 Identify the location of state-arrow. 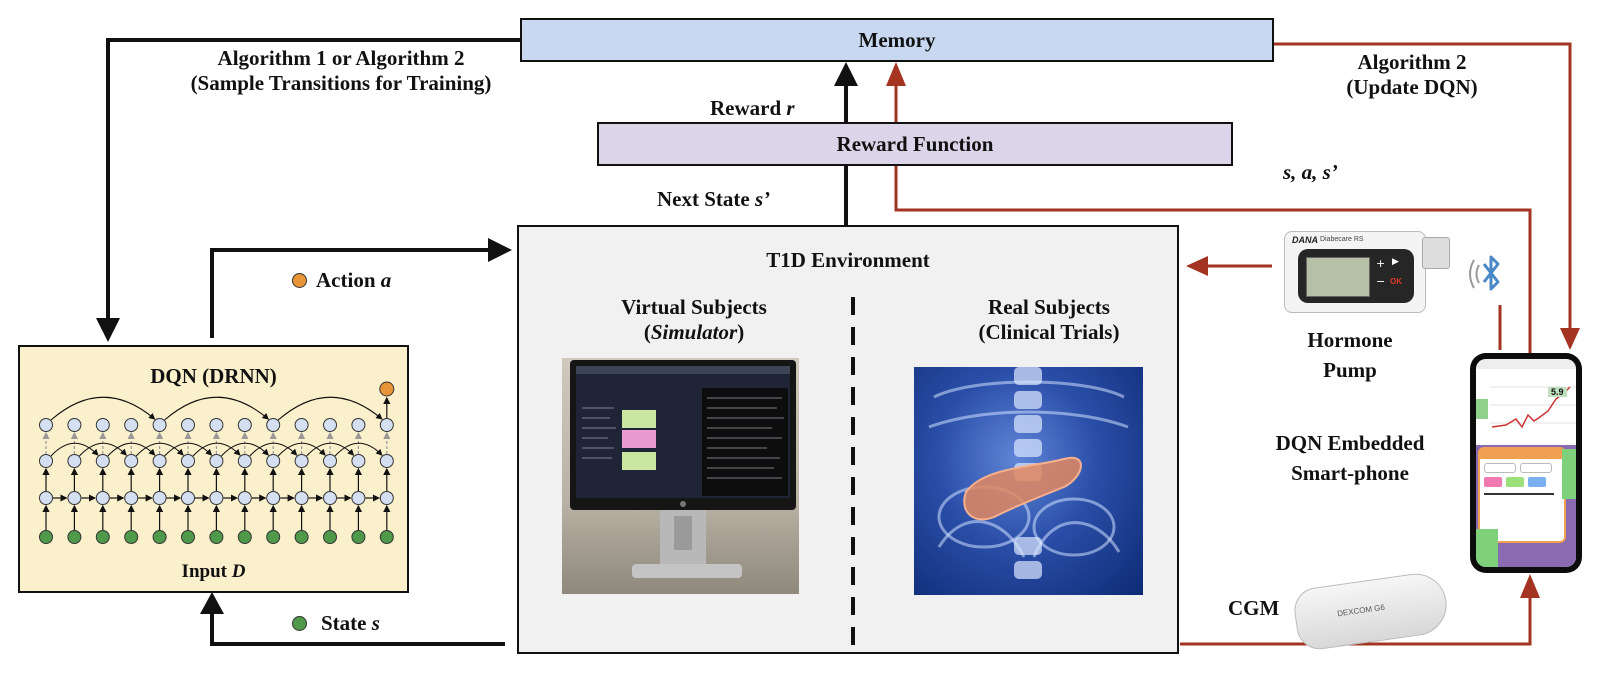
(357, 630).